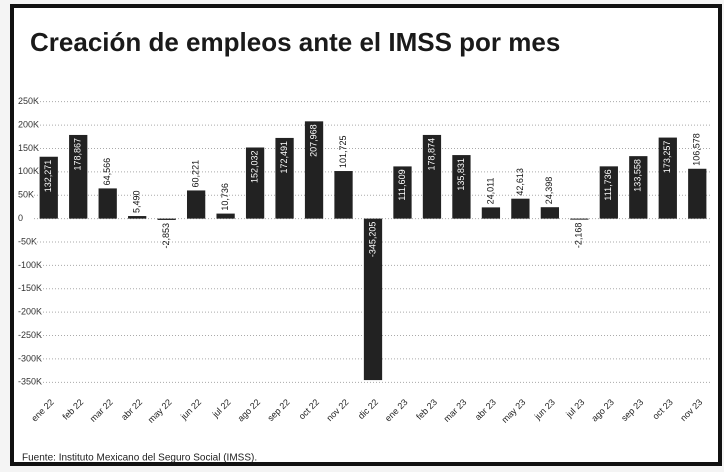 This screenshot has width=724, height=472. I want to click on value-label: -2,168, so click(579, 236).